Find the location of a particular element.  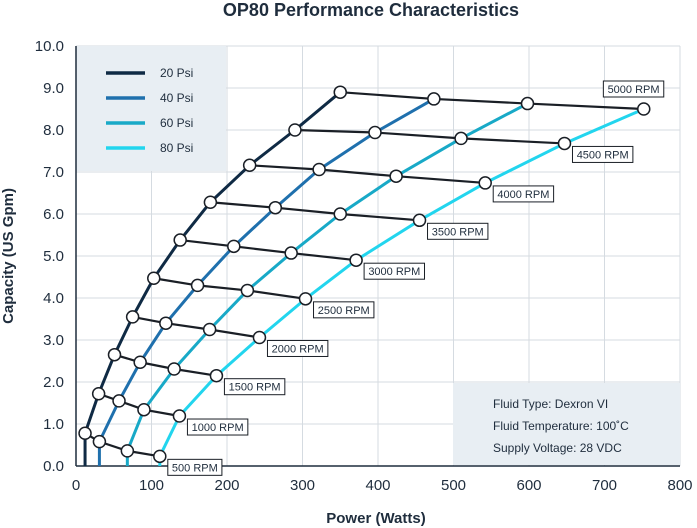

rpm-label-text: 500 RPM is located at coordinates (195, 468).